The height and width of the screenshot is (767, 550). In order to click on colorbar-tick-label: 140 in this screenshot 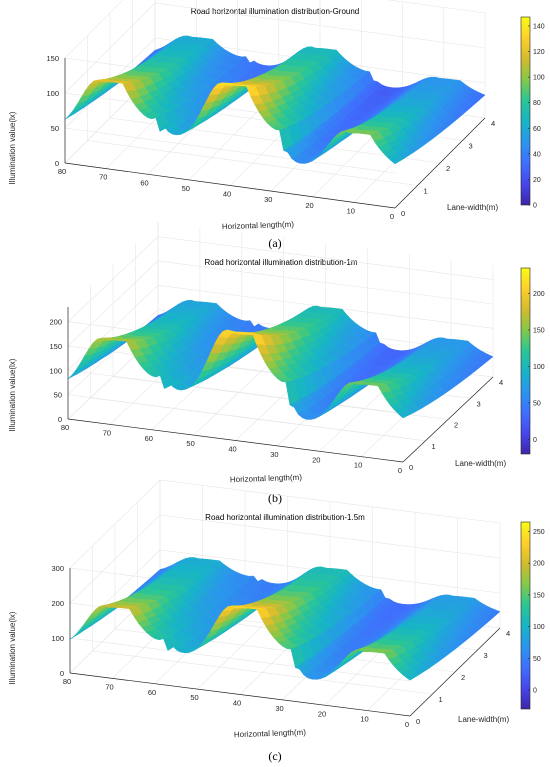, I will do `click(539, 27)`.